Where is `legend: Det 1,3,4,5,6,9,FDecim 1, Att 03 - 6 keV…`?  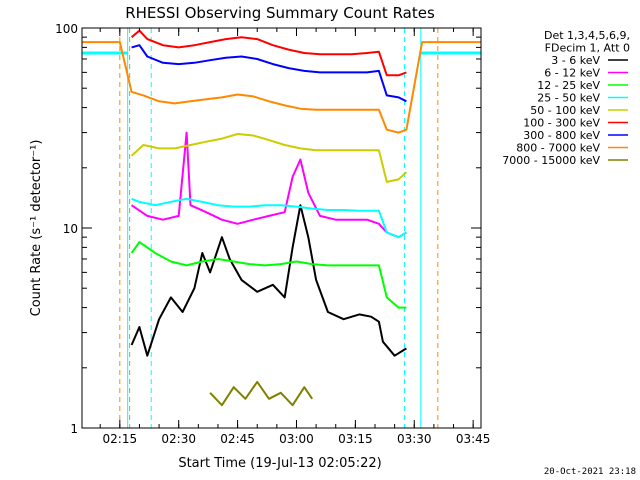 legend: Det 1,3,4,5,6,9,FDecim 1, Att 03 - 6 keV… is located at coordinates (566, 98).